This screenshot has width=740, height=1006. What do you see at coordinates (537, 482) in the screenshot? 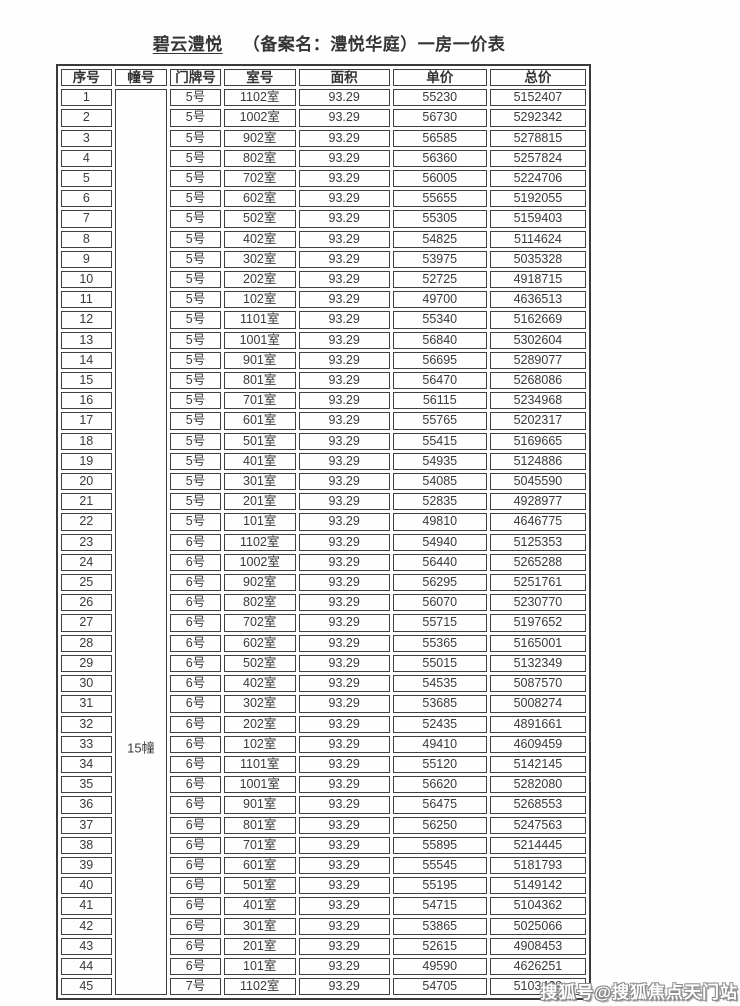
I see `cell-total-price: 5045590` at bounding box center [537, 482].